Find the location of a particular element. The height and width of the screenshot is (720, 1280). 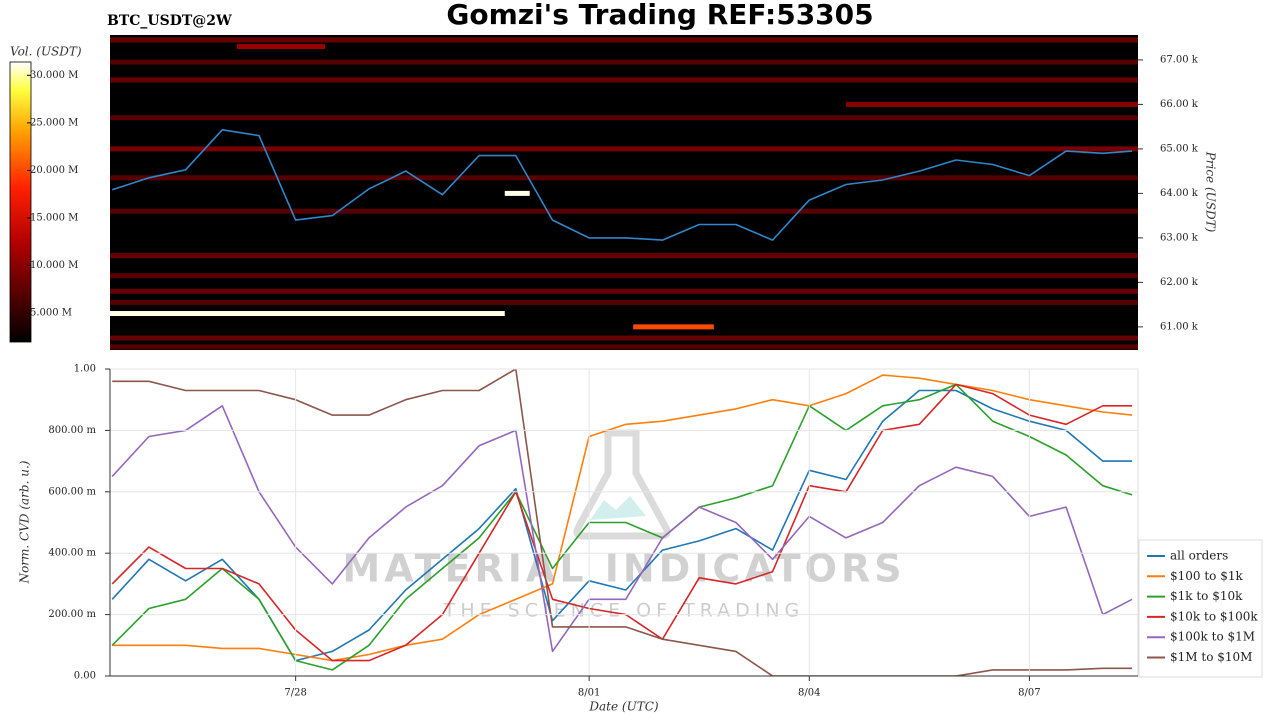

y-tick-label: 63.00 k is located at coordinates (1179, 237).